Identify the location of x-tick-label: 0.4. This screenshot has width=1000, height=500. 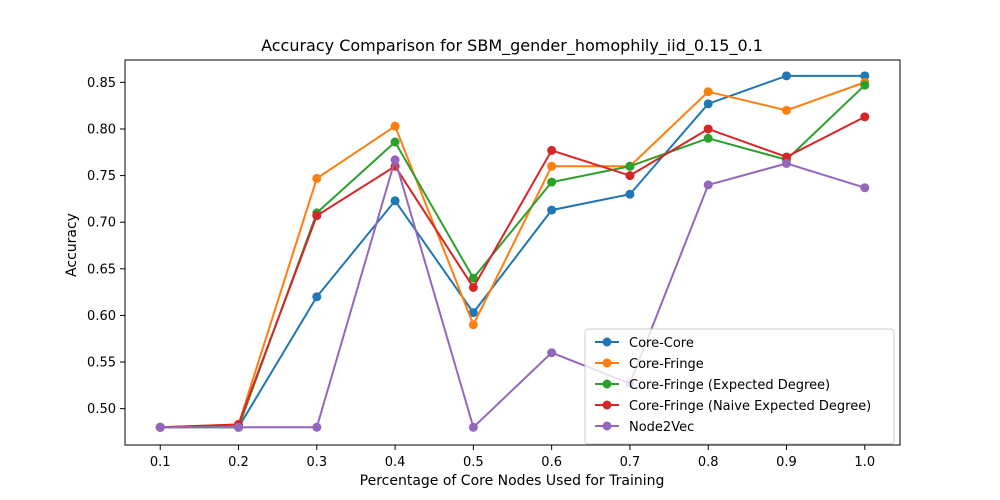
(395, 462).